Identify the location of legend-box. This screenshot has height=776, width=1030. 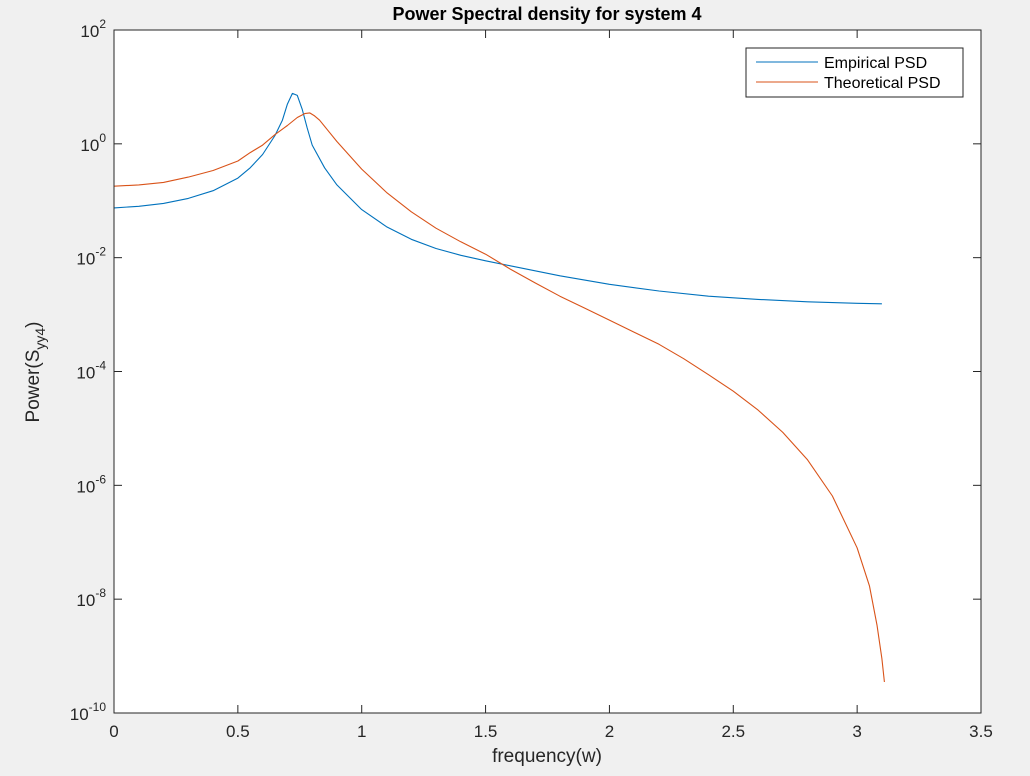
(854, 72).